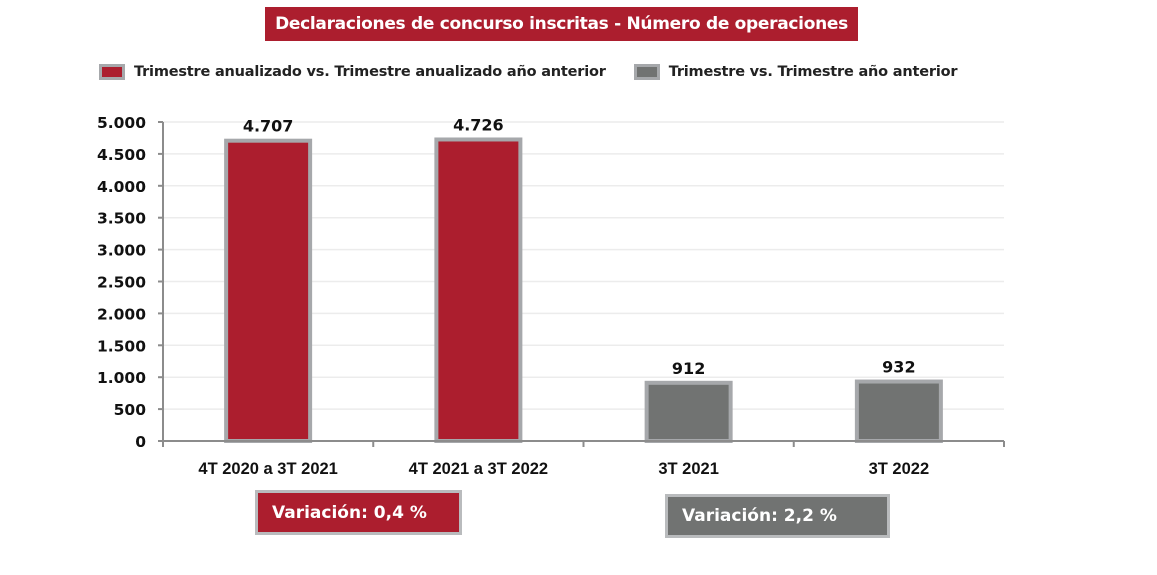 Image resolution: width=1157 pixels, height=575 pixels. Describe the element at coordinates (688, 368) in the screenshot. I see `data-label: 912` at that location.